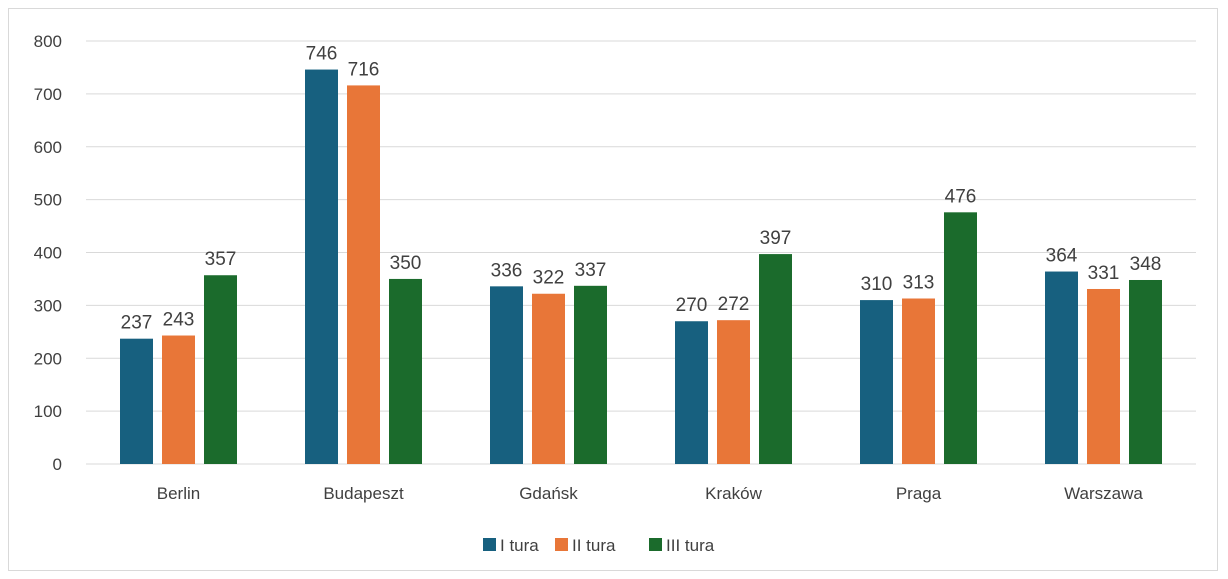  Describe the element at coordinates (57, 464) in the screenshot. I see `y-tick-label: 0` at that location.